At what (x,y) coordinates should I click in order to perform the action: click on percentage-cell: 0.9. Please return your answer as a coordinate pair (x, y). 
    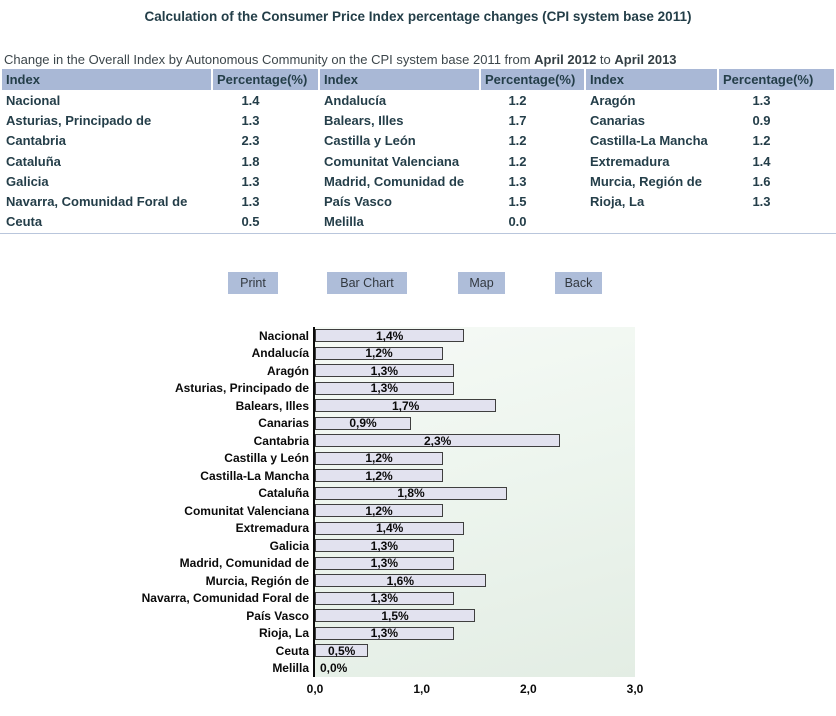
    Looking at the image, I should click on (761, 120).